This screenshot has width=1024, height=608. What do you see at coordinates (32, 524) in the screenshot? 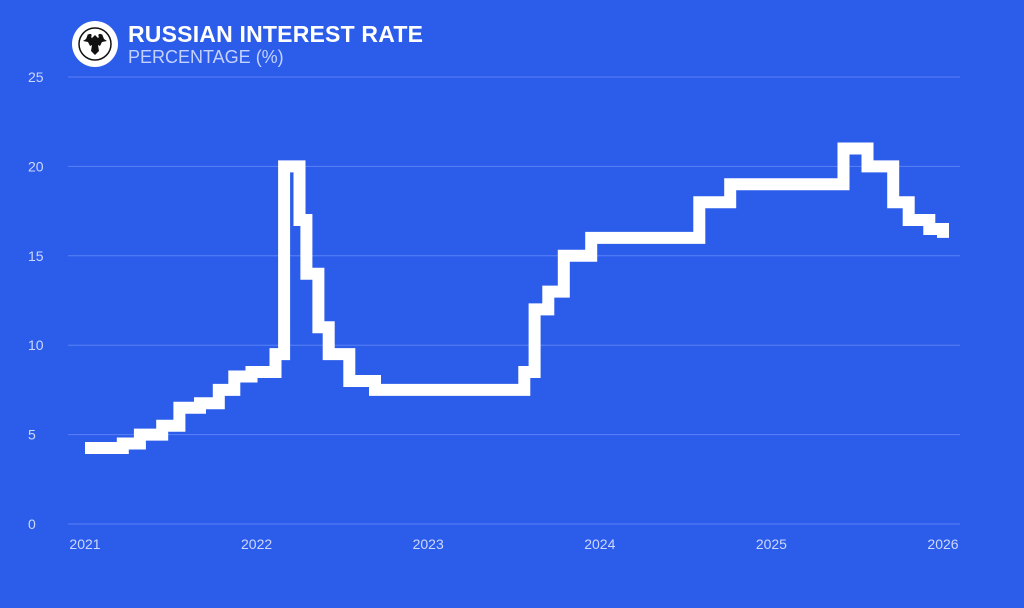
I see `y-tick-label: 0` at bounding box center [32, 524].